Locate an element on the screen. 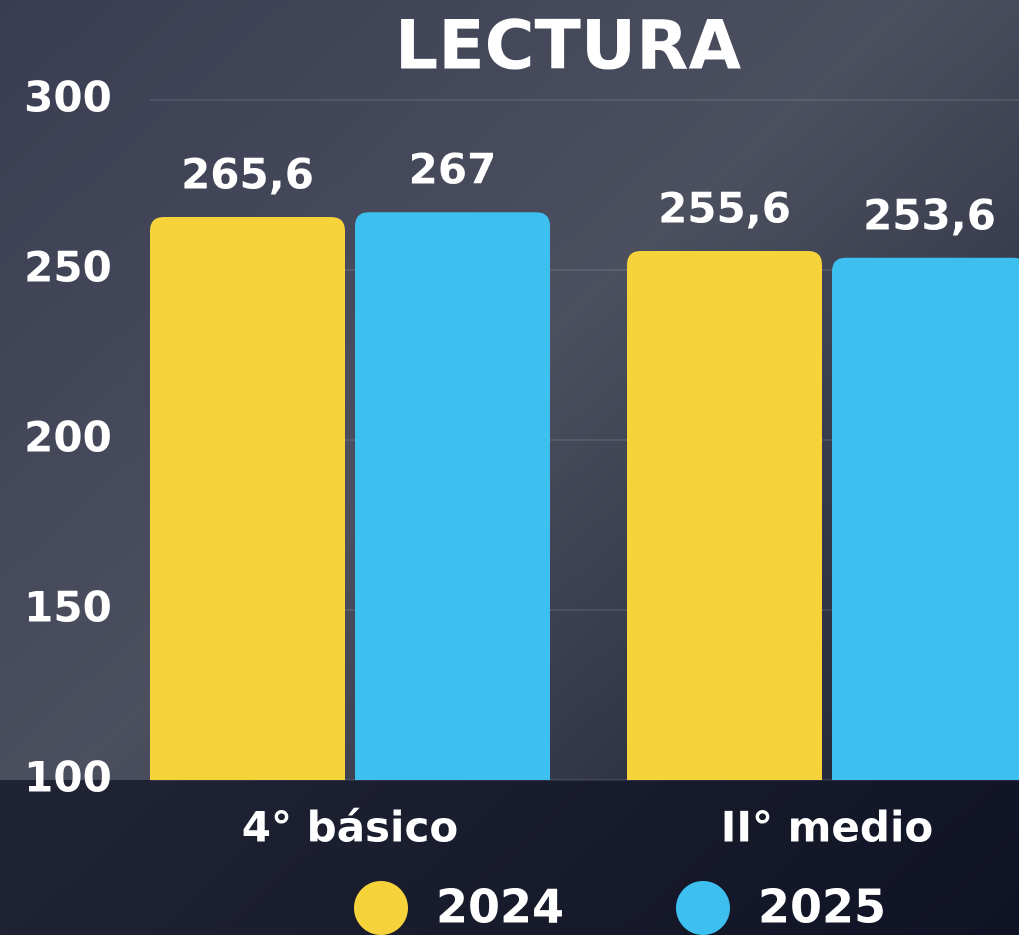  legend-label: 2024 is located at coordinates (500, 907).